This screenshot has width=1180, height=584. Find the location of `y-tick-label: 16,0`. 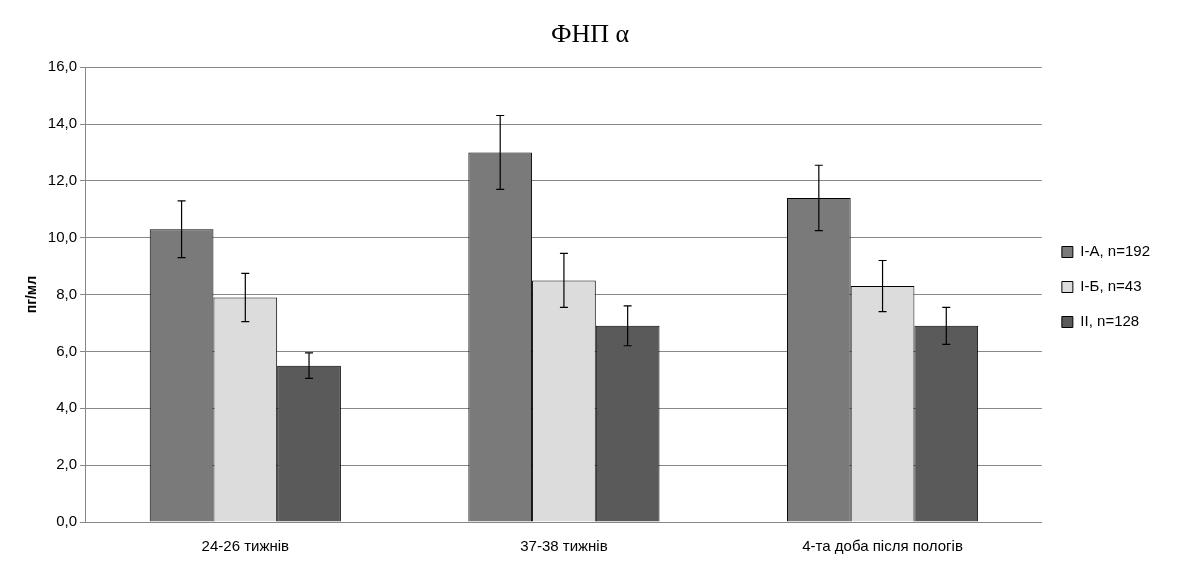

y-tick-label: 16,0 is located at coordinates (62, 66).